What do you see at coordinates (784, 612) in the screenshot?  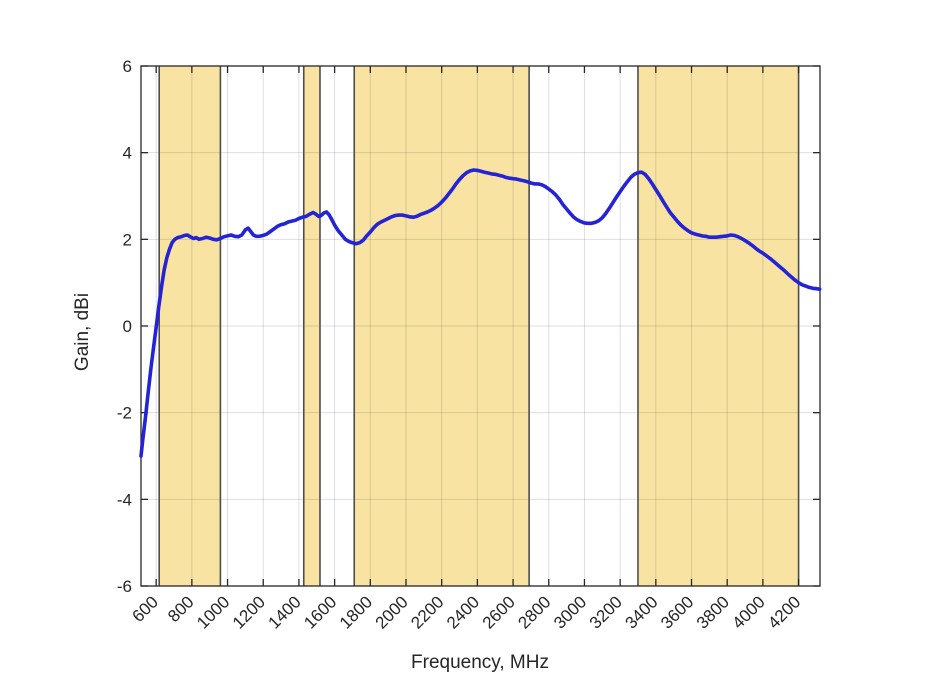 I see `x-tick-label: 4200` at bounding box center [784, 612].